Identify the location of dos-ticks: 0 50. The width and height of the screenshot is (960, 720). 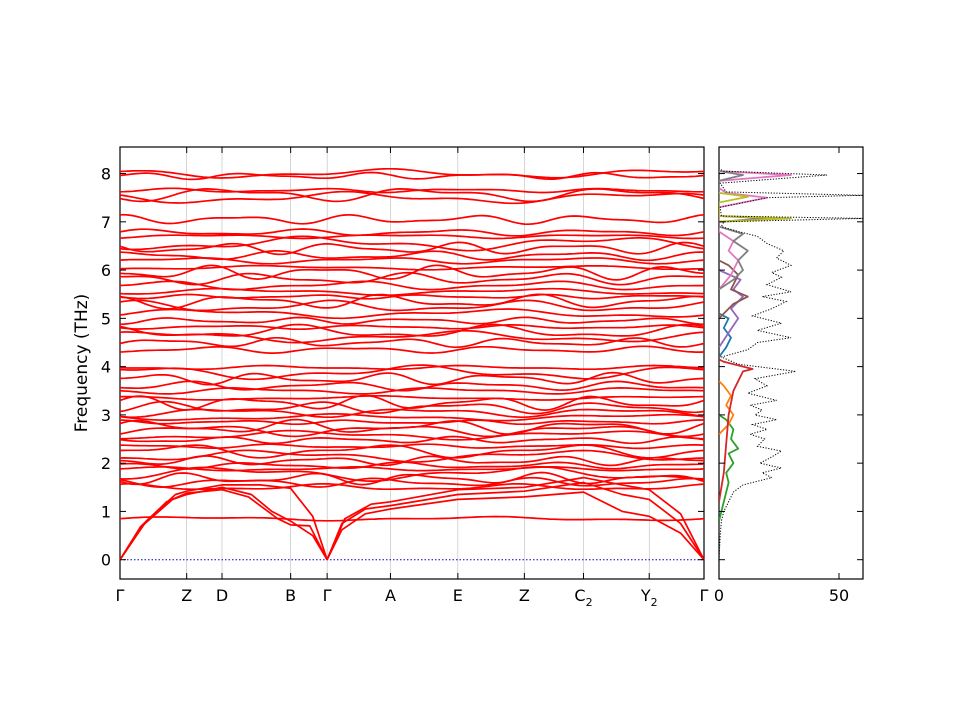
(788, 376).